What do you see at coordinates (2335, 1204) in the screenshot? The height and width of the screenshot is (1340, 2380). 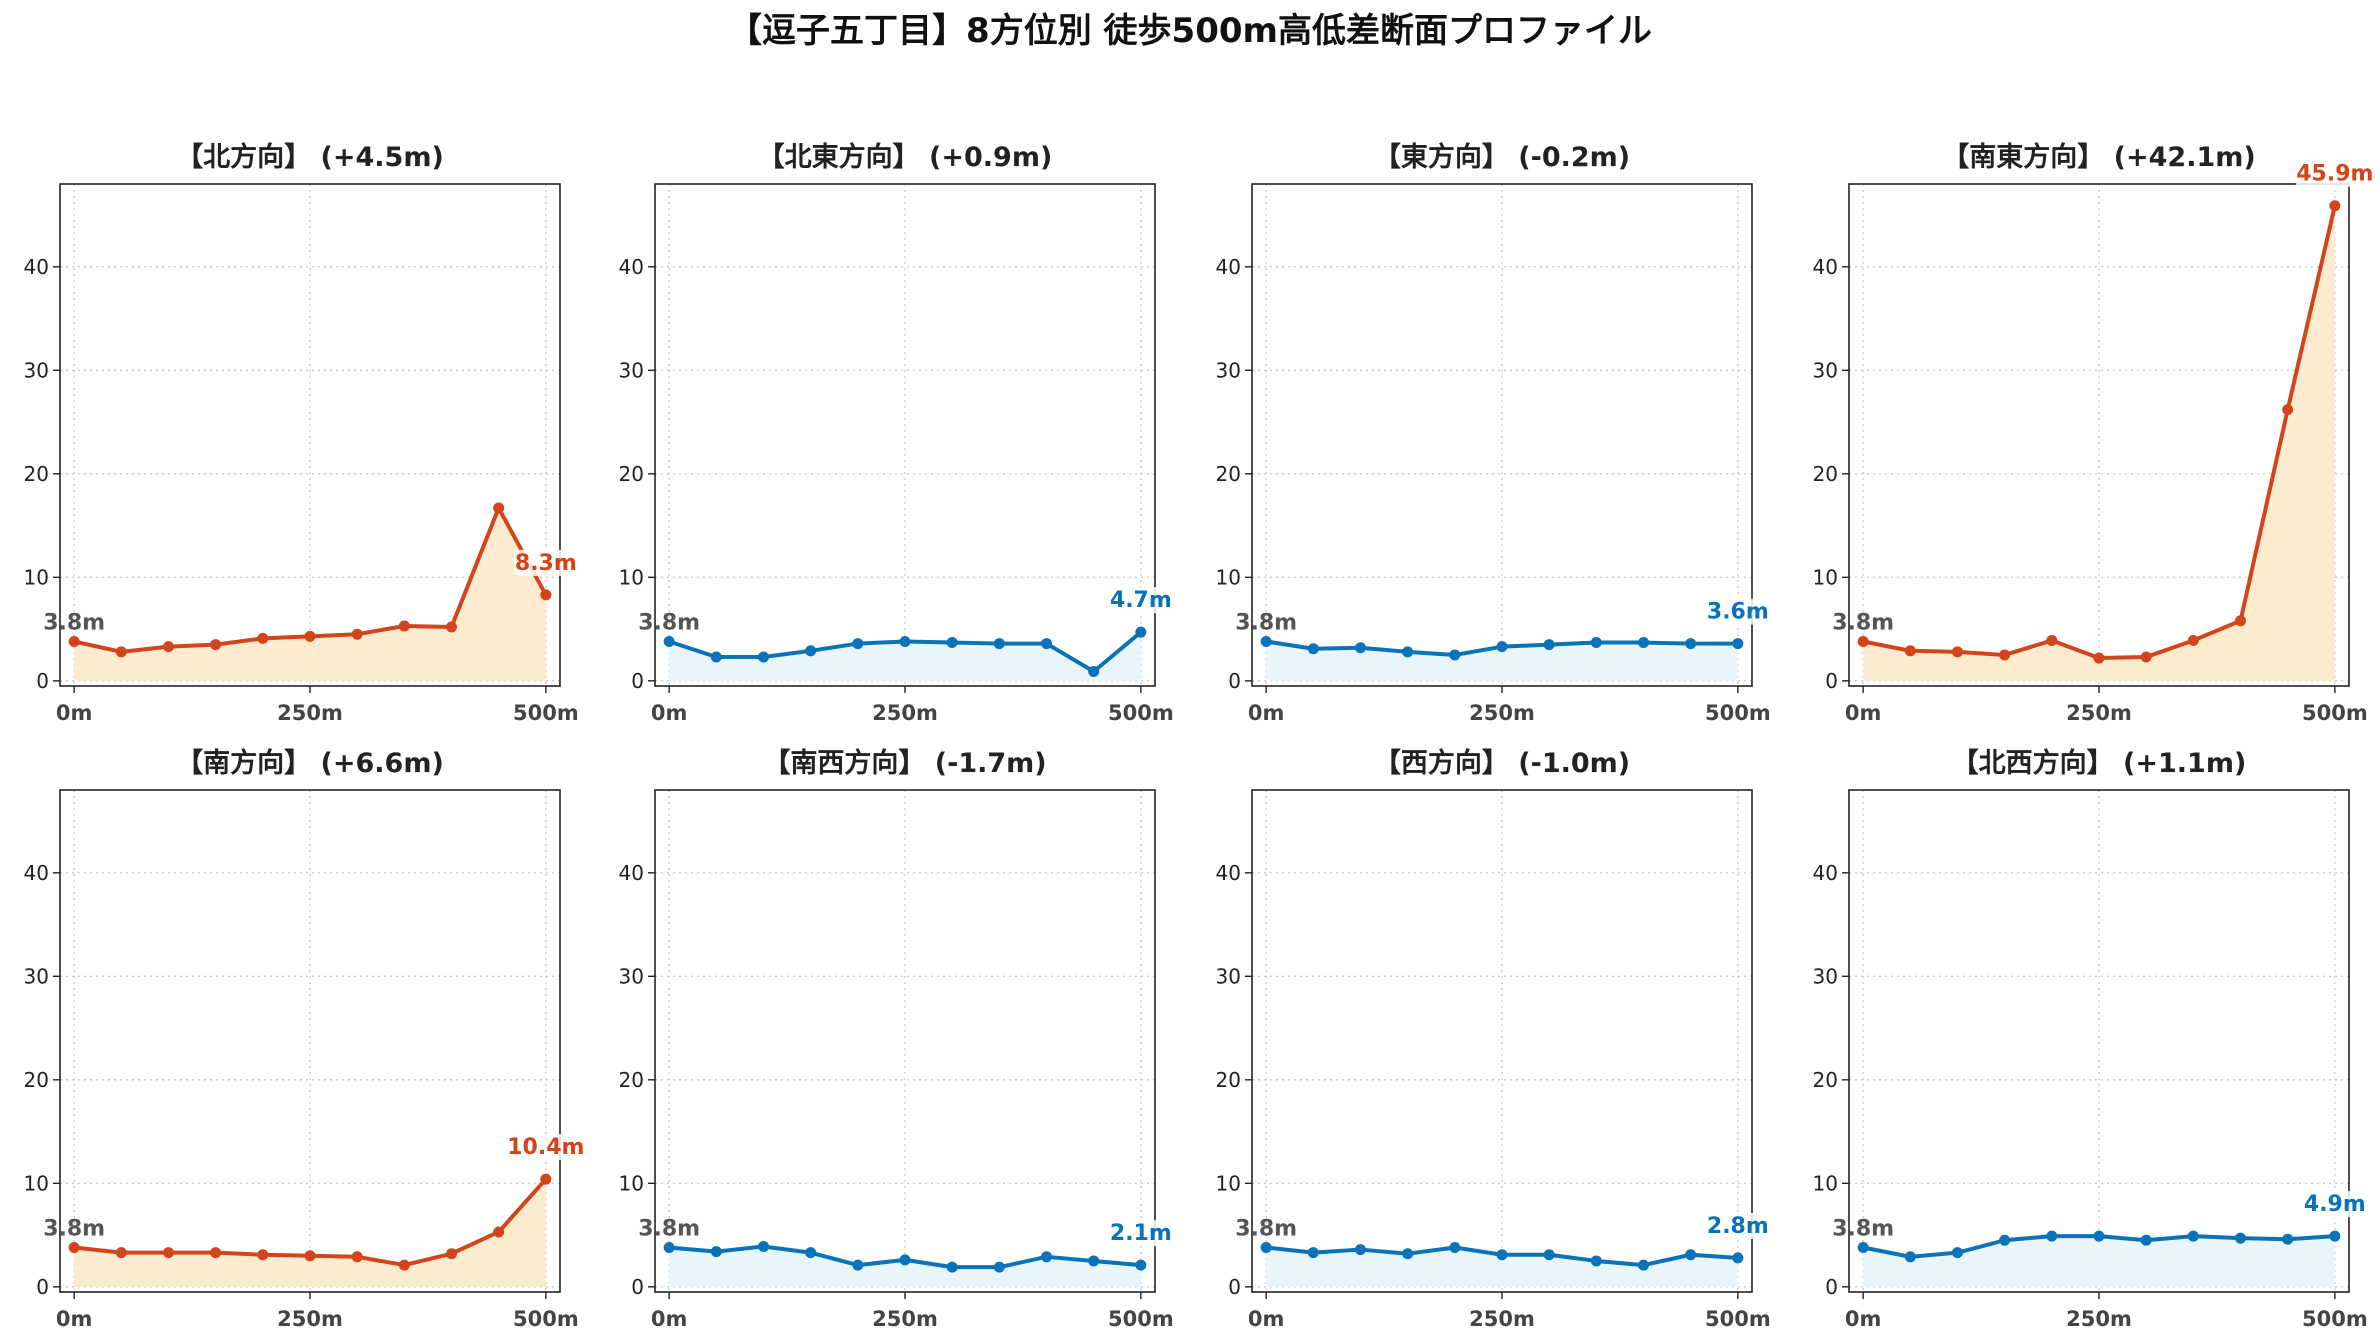 I see `end-elevation-label: 4.9m` at bounding box center [2335, 1204].